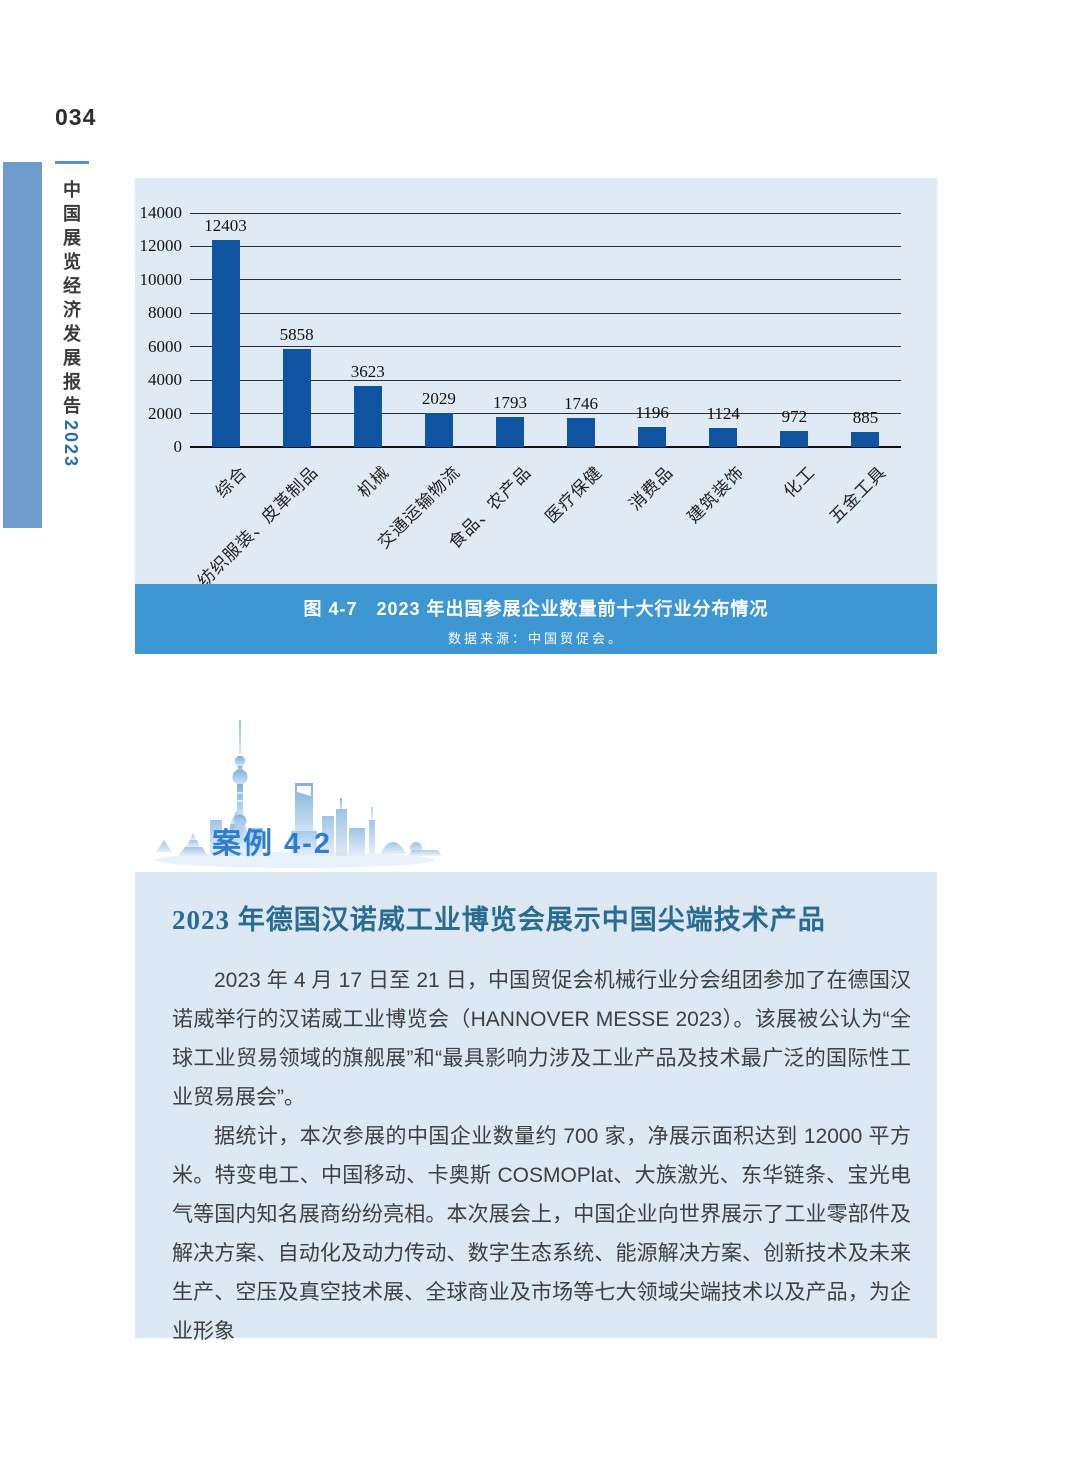 This screenshot has width=1080, height=1465. I want to click on case-title: 2023 年德国汉诺威工业博览会展示中国尖端技术产品, so click(499, 920).